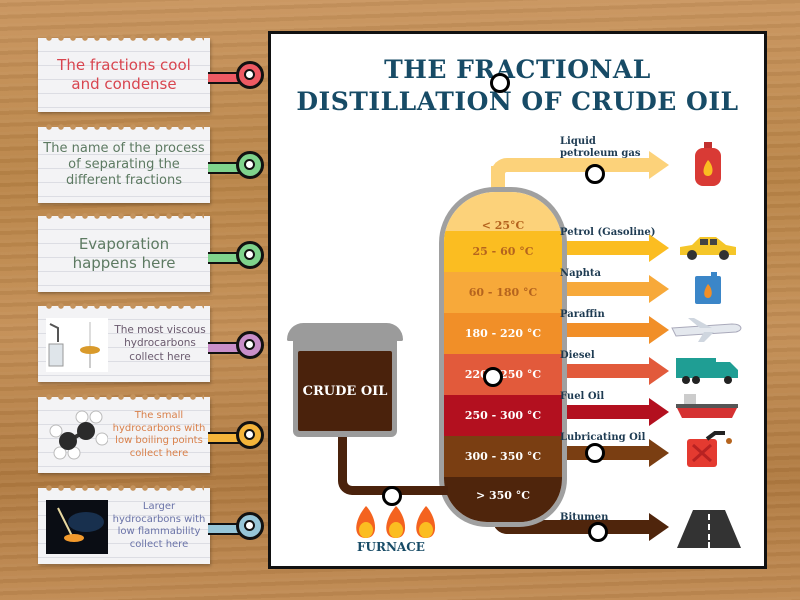 The height and width of the screenshot is (600, 800). What do you see at coordinates (613, 453) in the screenshot?
I see `arrow-lubricating-oil` at bounding box center [613, 453].